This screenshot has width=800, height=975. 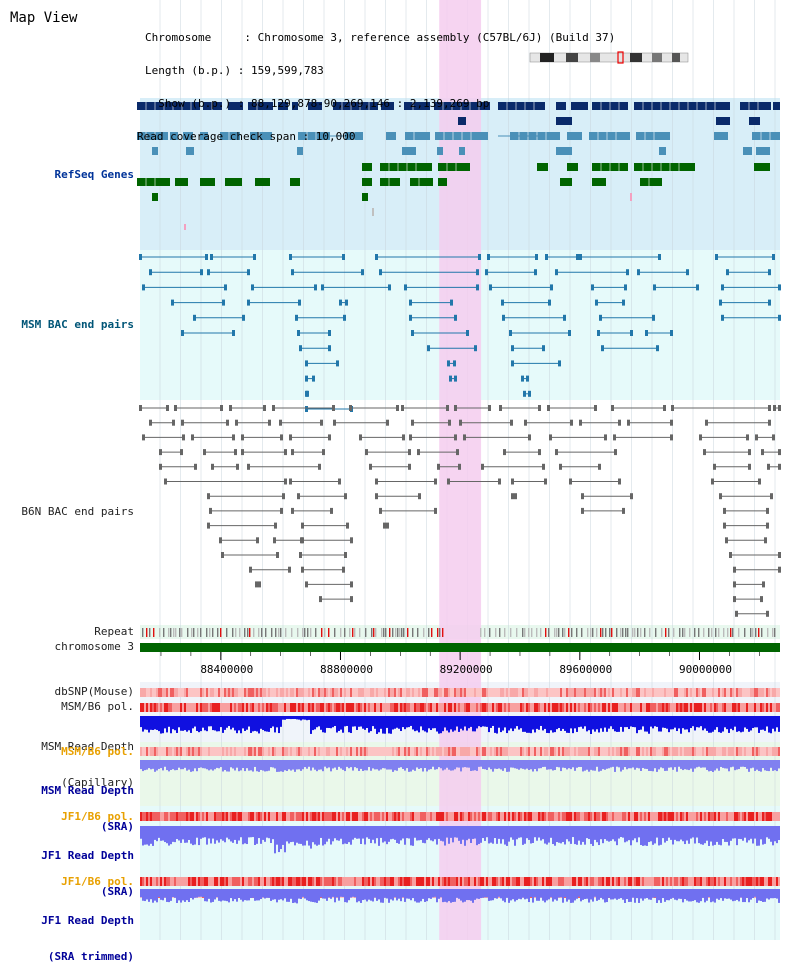 What do you see at coordinates (460, 470) in the screenshot?
I see `highlight-region` at bounding box center [460, 470].